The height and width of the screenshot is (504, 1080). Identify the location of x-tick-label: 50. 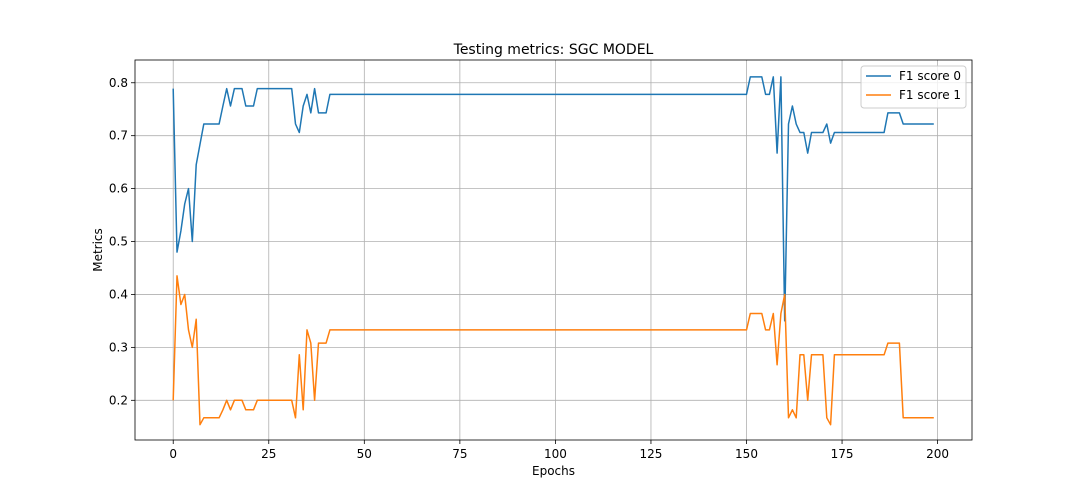
(364, 454).